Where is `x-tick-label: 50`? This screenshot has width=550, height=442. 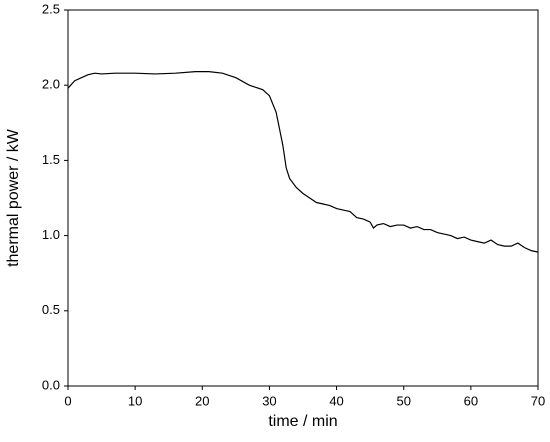 x-tick-label: 50 is located at coordinates (403, 400).